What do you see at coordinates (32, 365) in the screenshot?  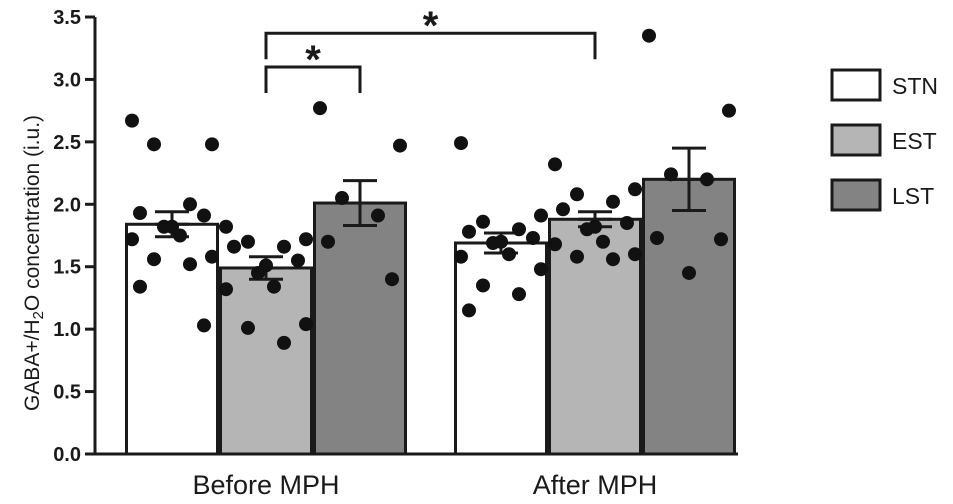 I see `y-axis-label-part-1: GABA+/H` at bounding box center [32, 365].